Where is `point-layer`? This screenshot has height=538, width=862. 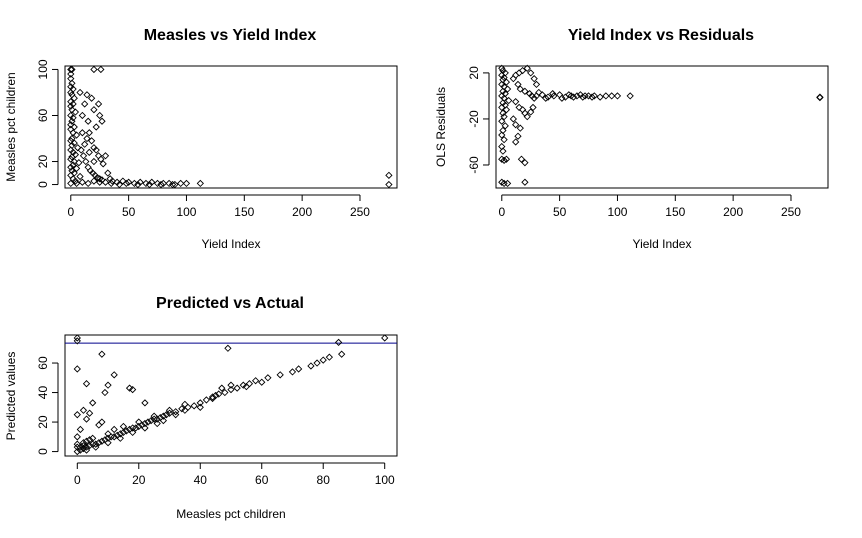 point-layer is located at coordinates (231, 395).